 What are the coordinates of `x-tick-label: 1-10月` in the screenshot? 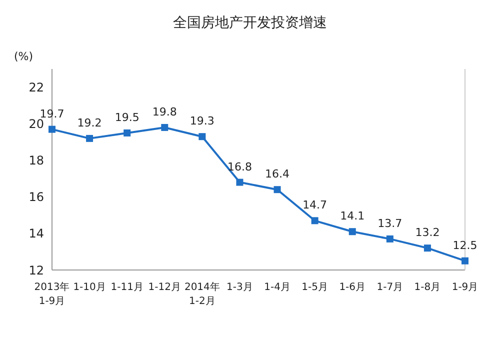 It's located at (89, 287).